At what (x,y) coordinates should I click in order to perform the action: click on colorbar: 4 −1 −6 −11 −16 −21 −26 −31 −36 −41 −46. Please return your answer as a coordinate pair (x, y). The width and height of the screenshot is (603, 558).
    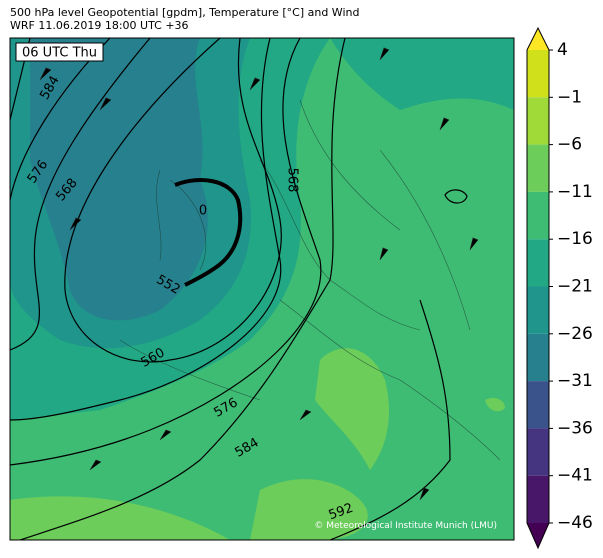
    Looking at the image, I should click on (559, 288).